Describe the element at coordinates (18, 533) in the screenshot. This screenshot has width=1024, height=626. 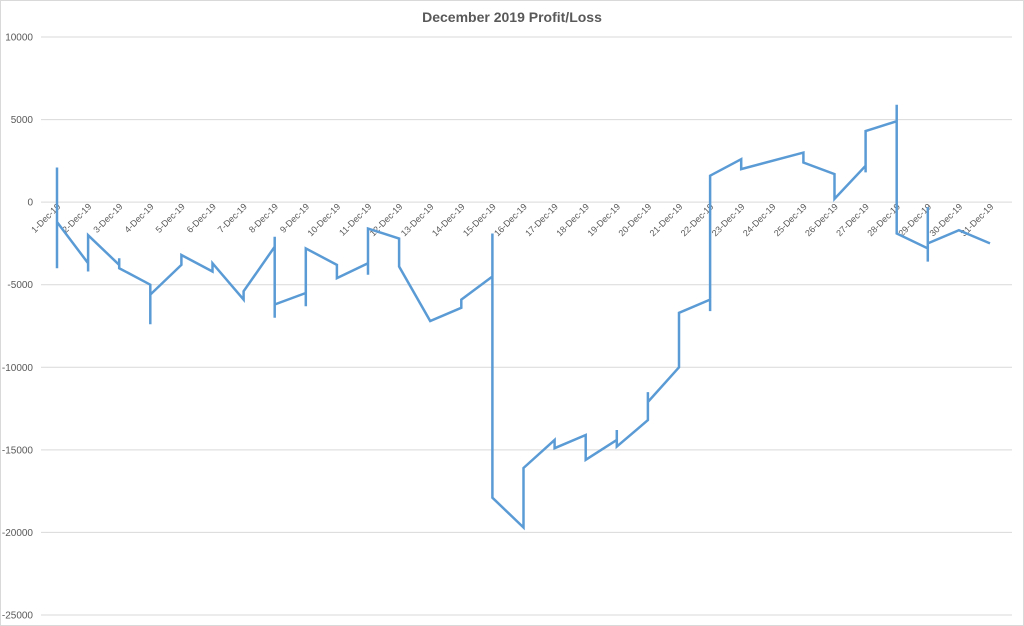
I see `y-tick-label: -20000` at that location.